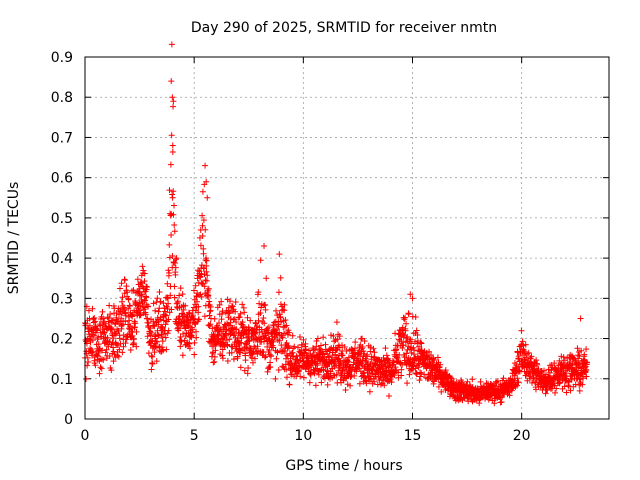  What do you see at coordinates (62, 179) in the screenshot?
I see `y-tick-label: 0.6` at bounding box center [62, 179].